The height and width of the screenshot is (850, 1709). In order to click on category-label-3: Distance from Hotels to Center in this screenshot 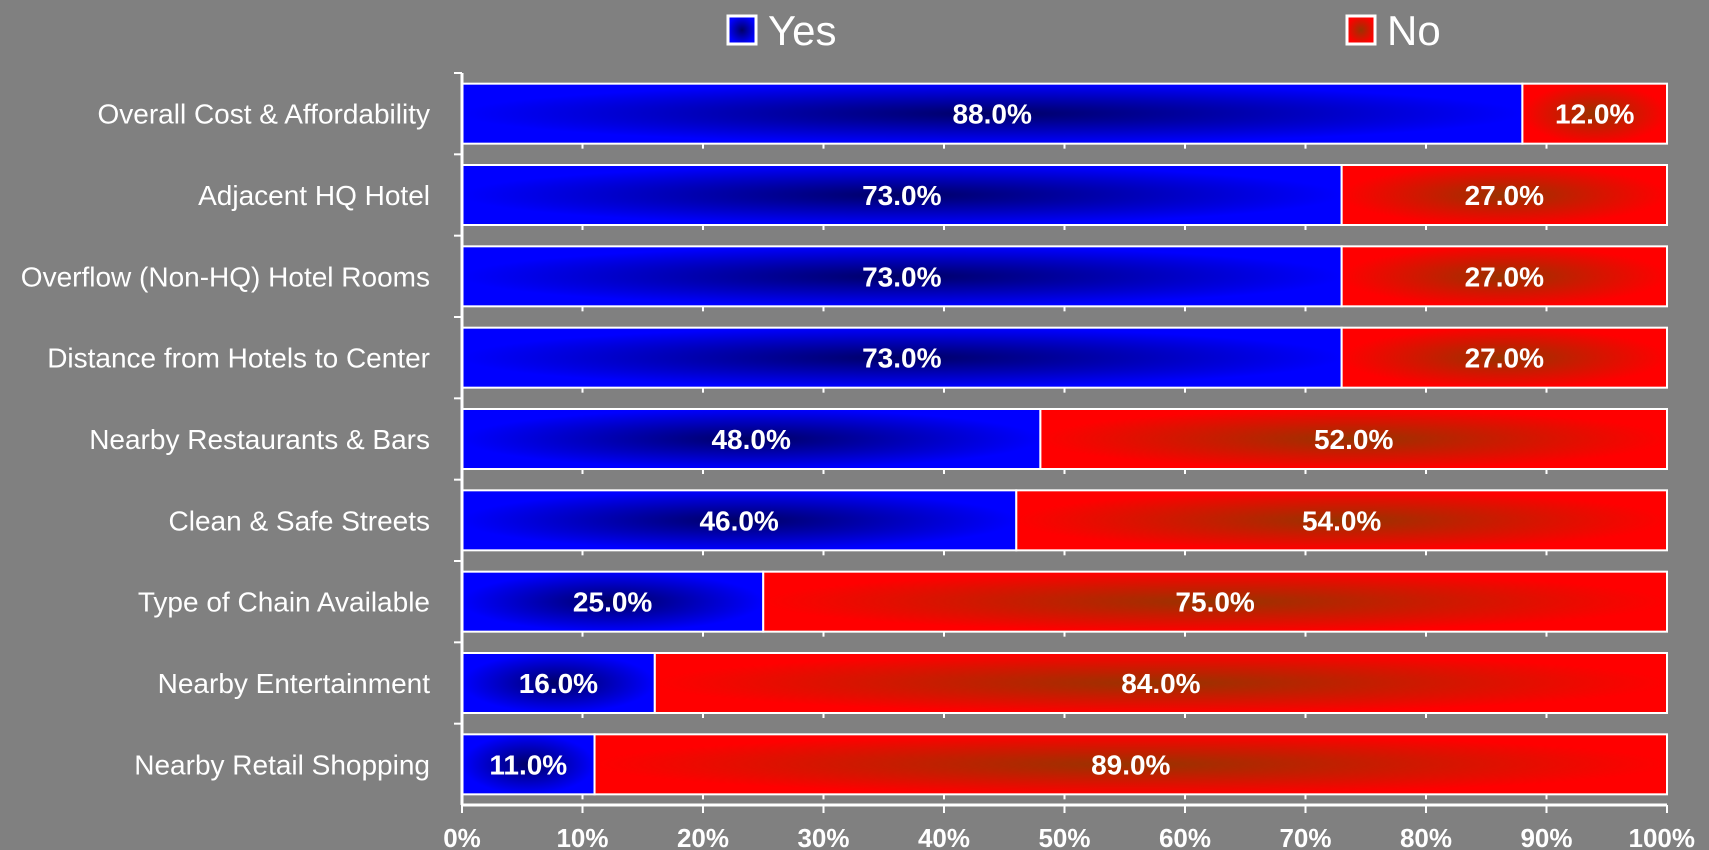, I will do `click(238, 358)`.